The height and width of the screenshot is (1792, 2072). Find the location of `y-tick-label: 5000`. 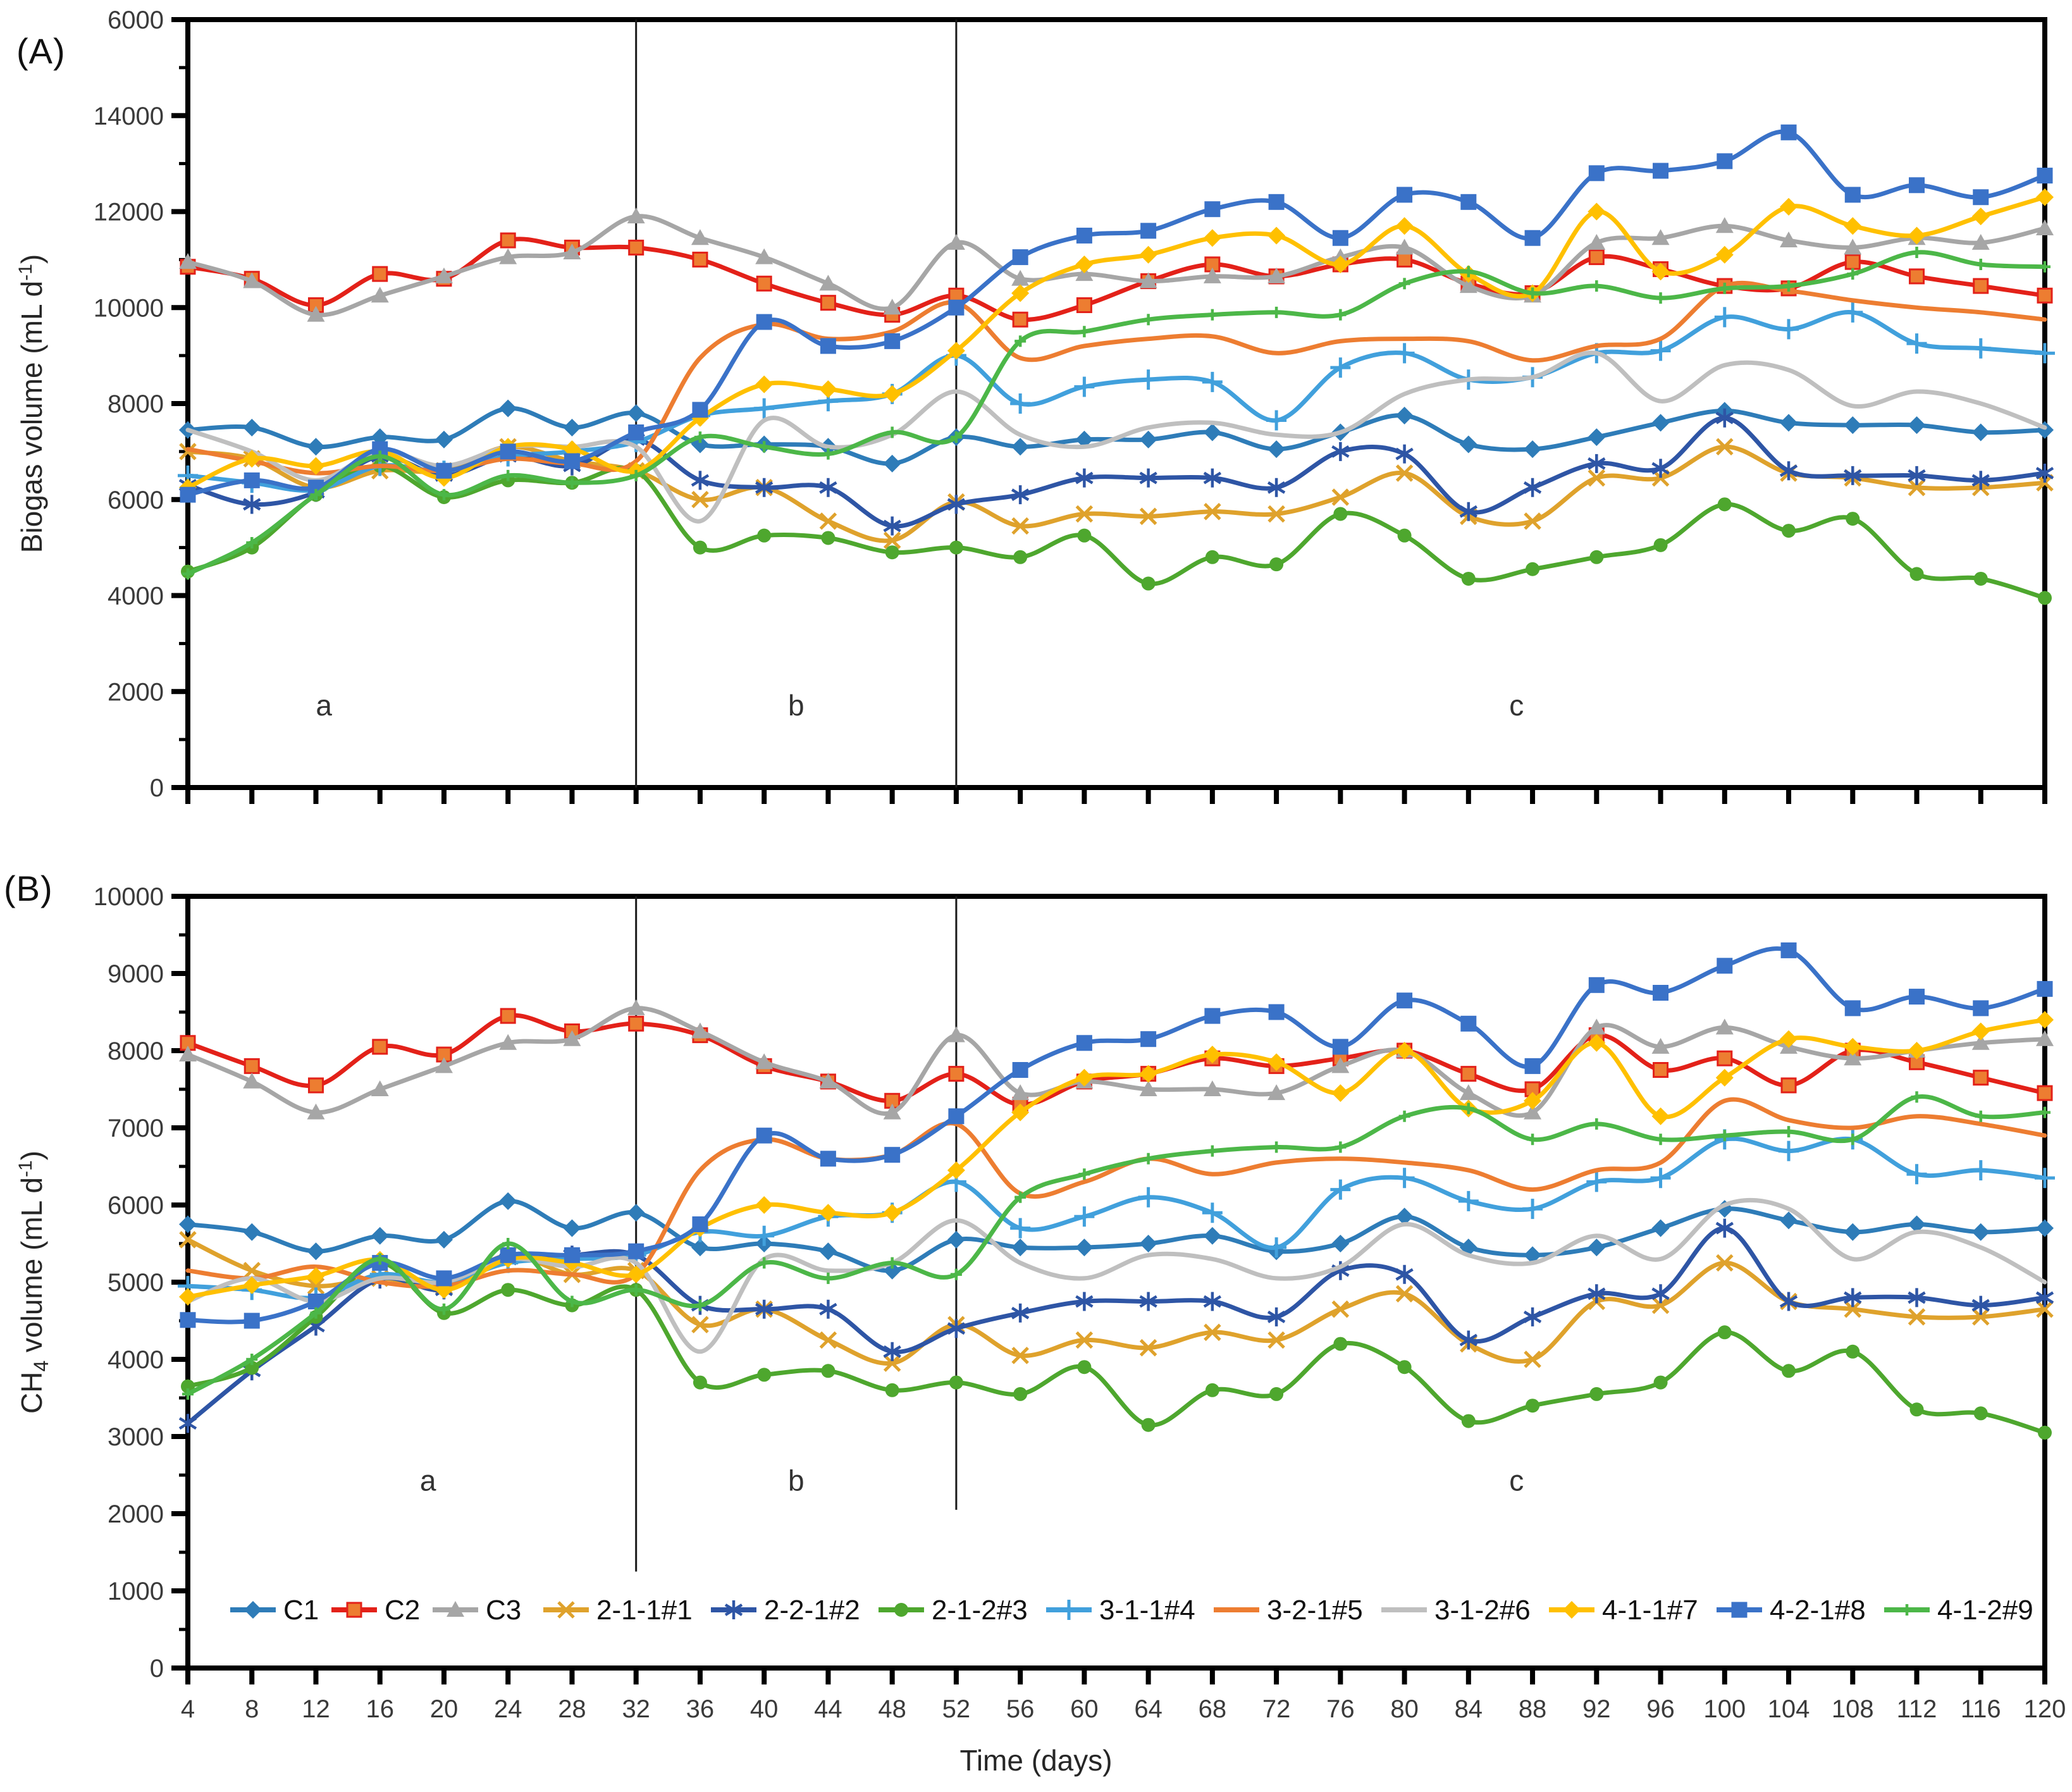

y-tick-label: 5000 is located at coordinates (136, 1283).